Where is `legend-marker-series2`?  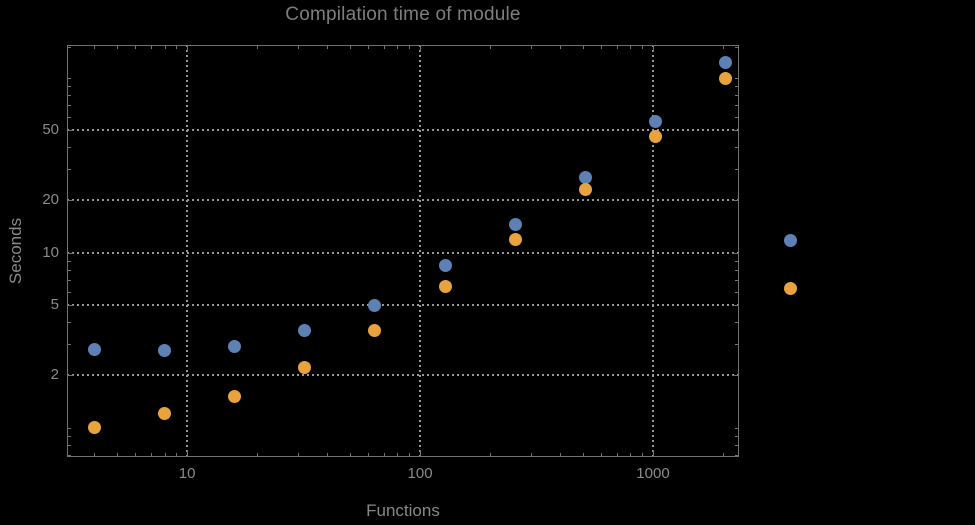
legend-marker-series2 is located at coordinates (790, 288).